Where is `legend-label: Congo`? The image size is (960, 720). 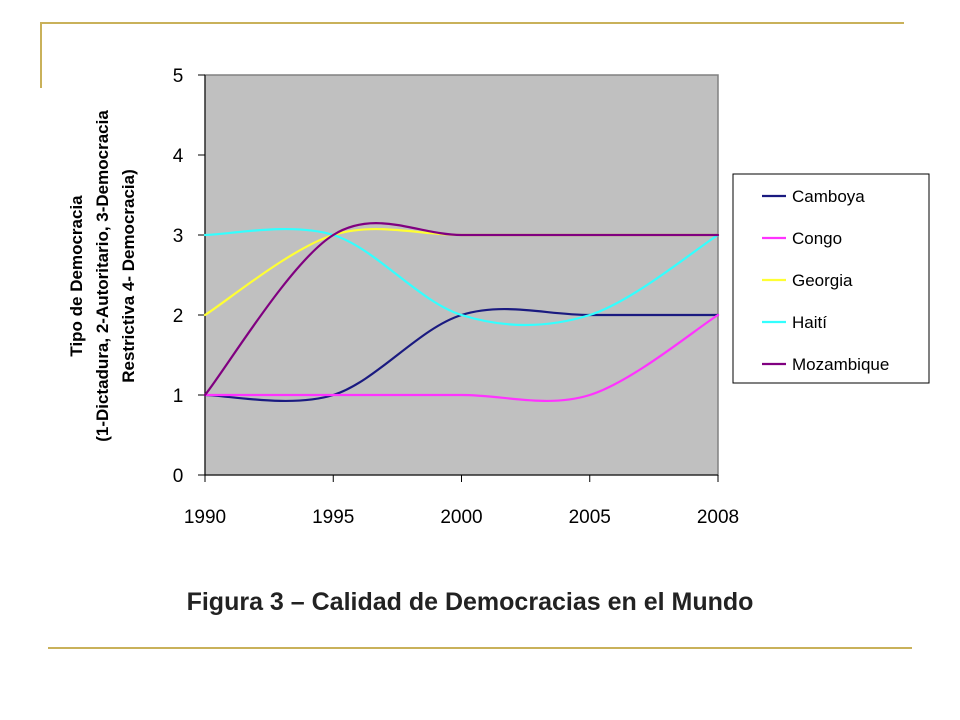
legend-label: Congo is located at coordinates (817, 238).